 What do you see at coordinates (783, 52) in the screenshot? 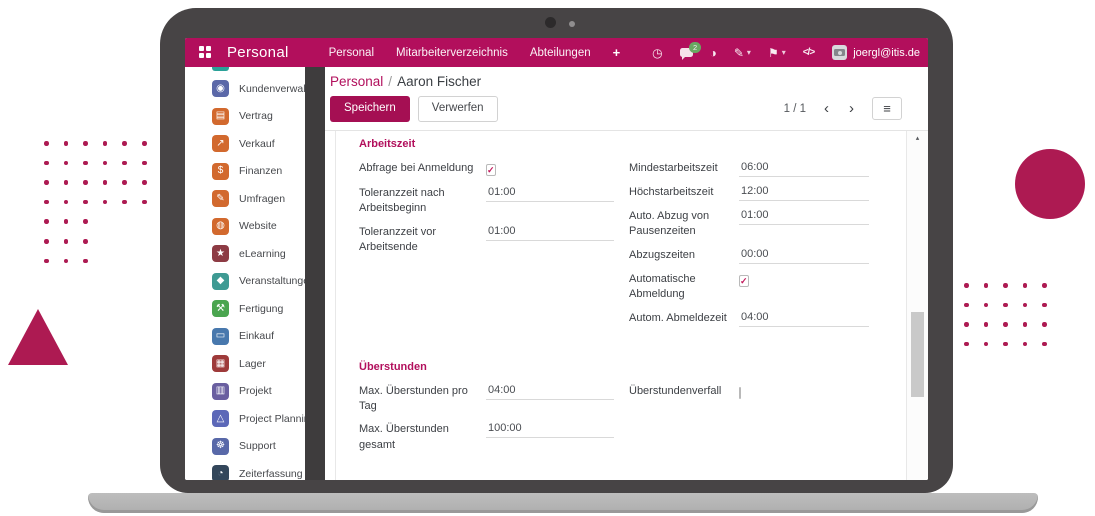
I see `chevron-down-icon: ▾` at bounding box center [783, 52].